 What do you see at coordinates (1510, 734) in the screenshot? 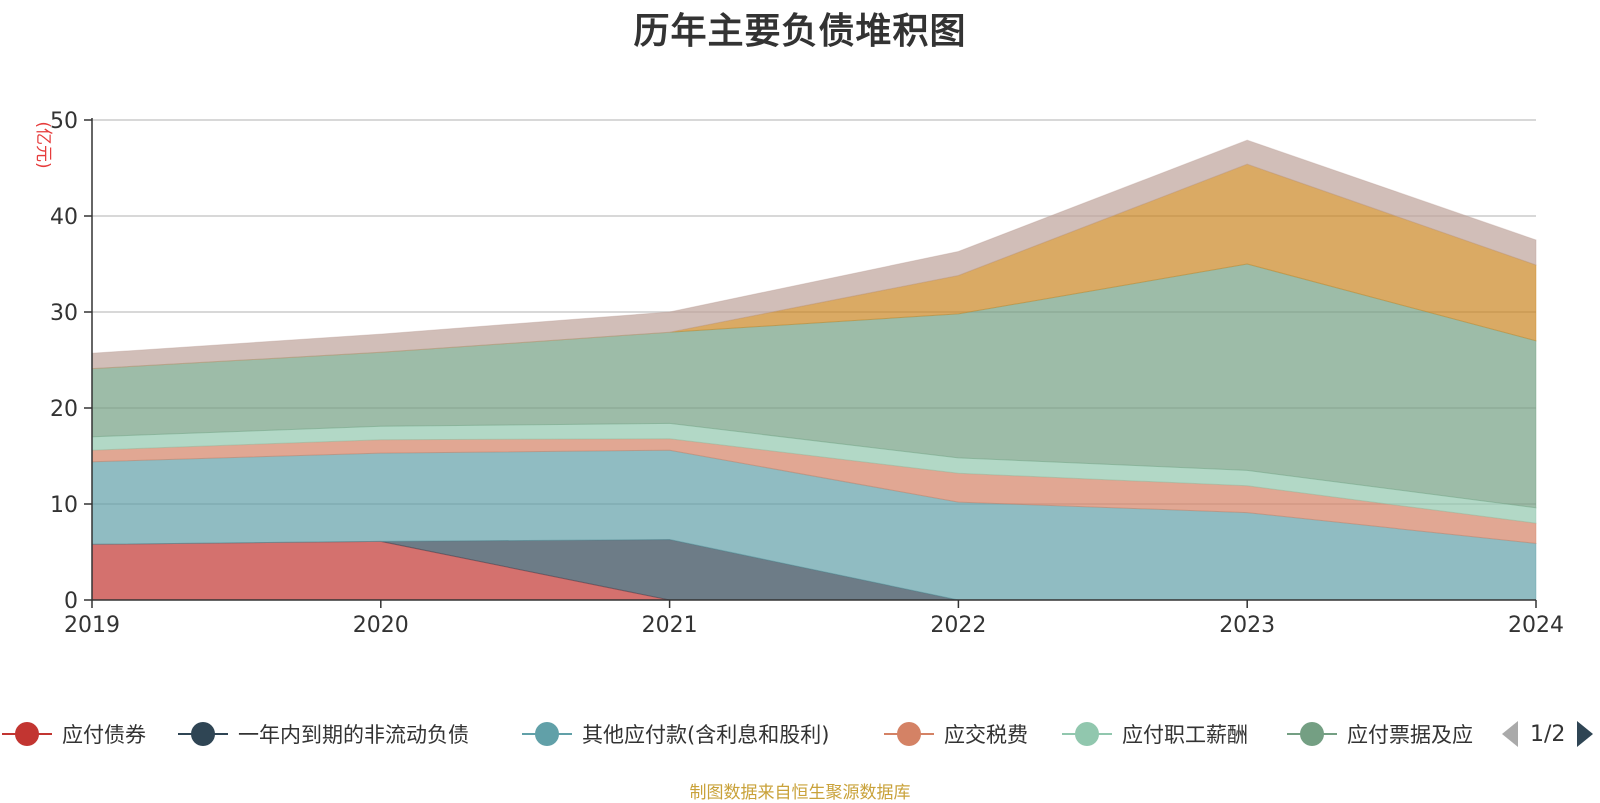
I see `triangle-left-icon` at bounding box center [1510, 734].